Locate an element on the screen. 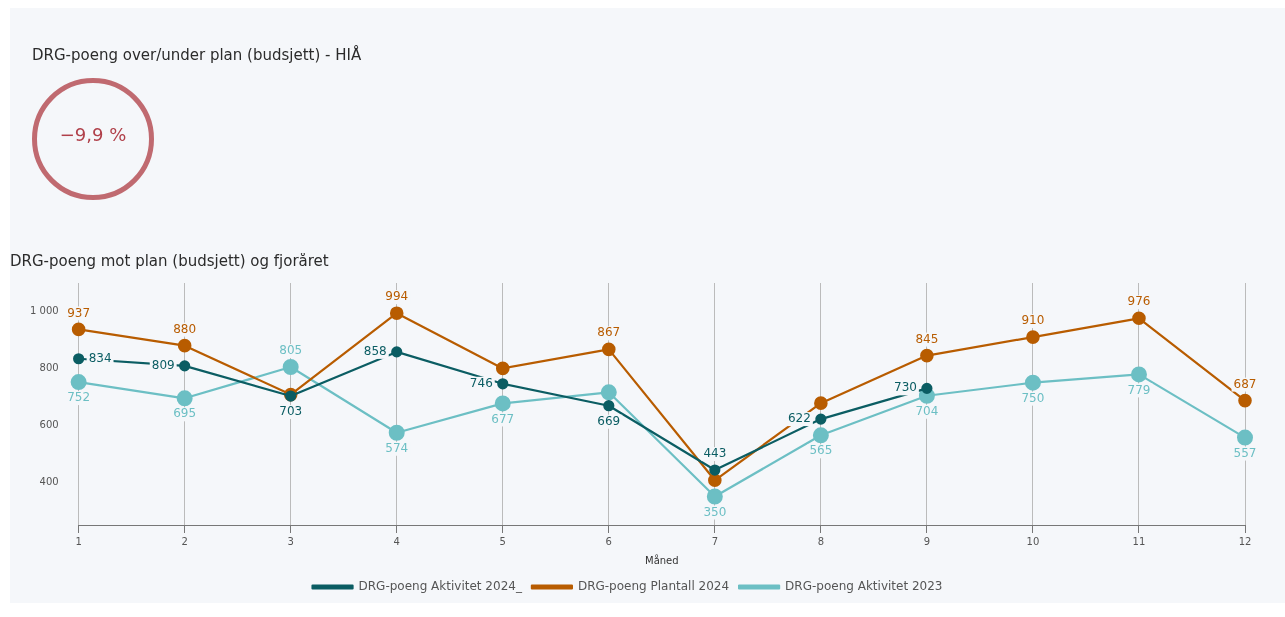 This screenshot has width=1285, height=617. data-label: 858 is located at coordinates (375, 351).